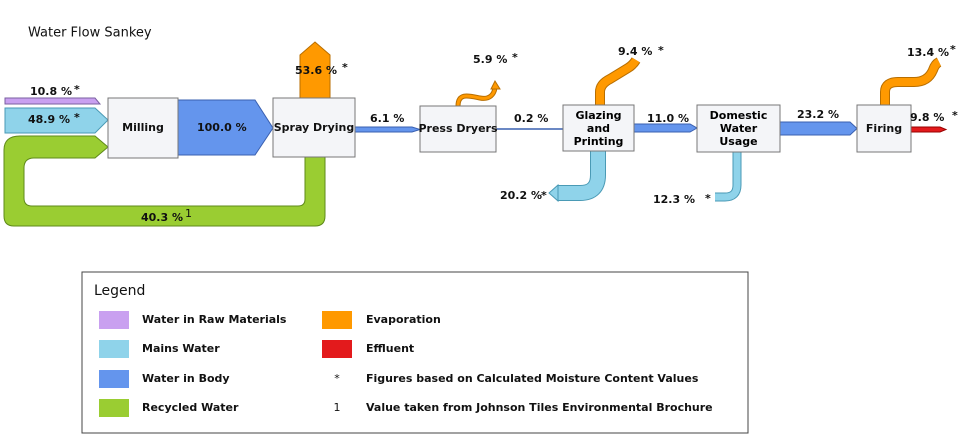 This screenshot has height=440, width=959. Describe the element at coordinates (186, 378) in the screenshot. I see `legend-label: Water in Body` at that location.